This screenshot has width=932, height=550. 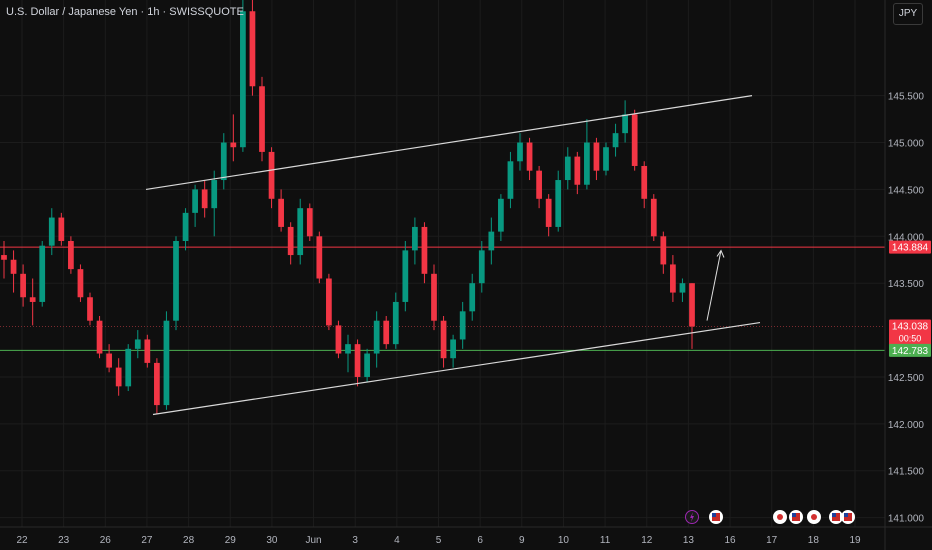 I want to click on currency-button: JPY, so click(x=908, y=14).